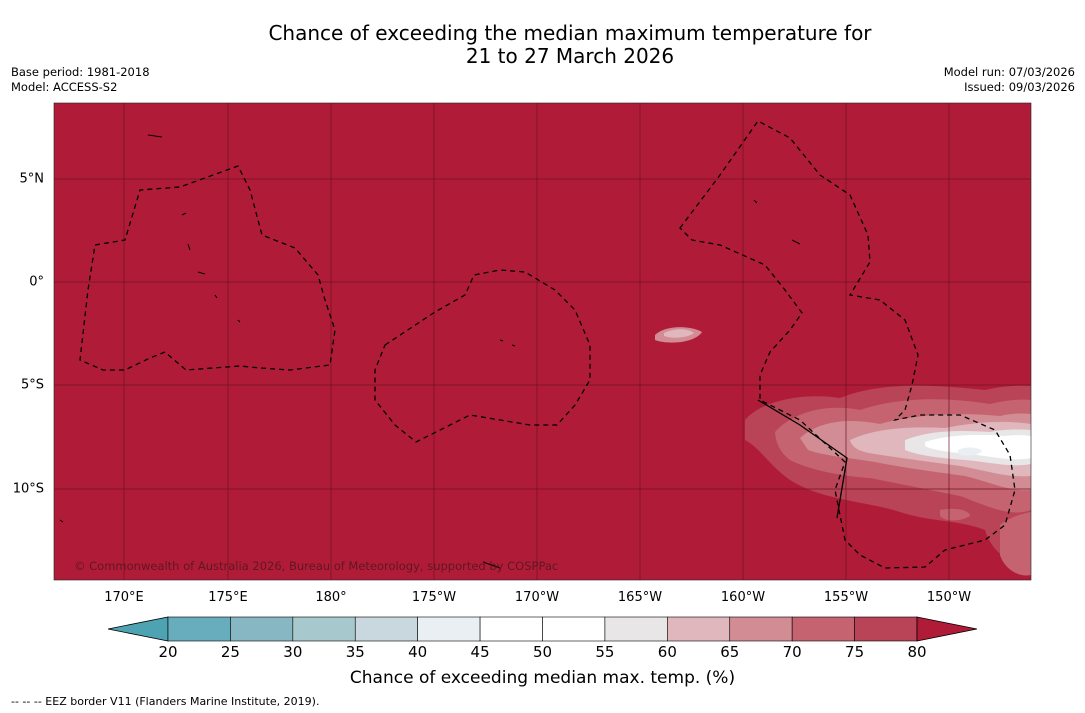 The image size is (1085, 713). I want to click on colorbar-tick-label: 20, so click(168, 652).